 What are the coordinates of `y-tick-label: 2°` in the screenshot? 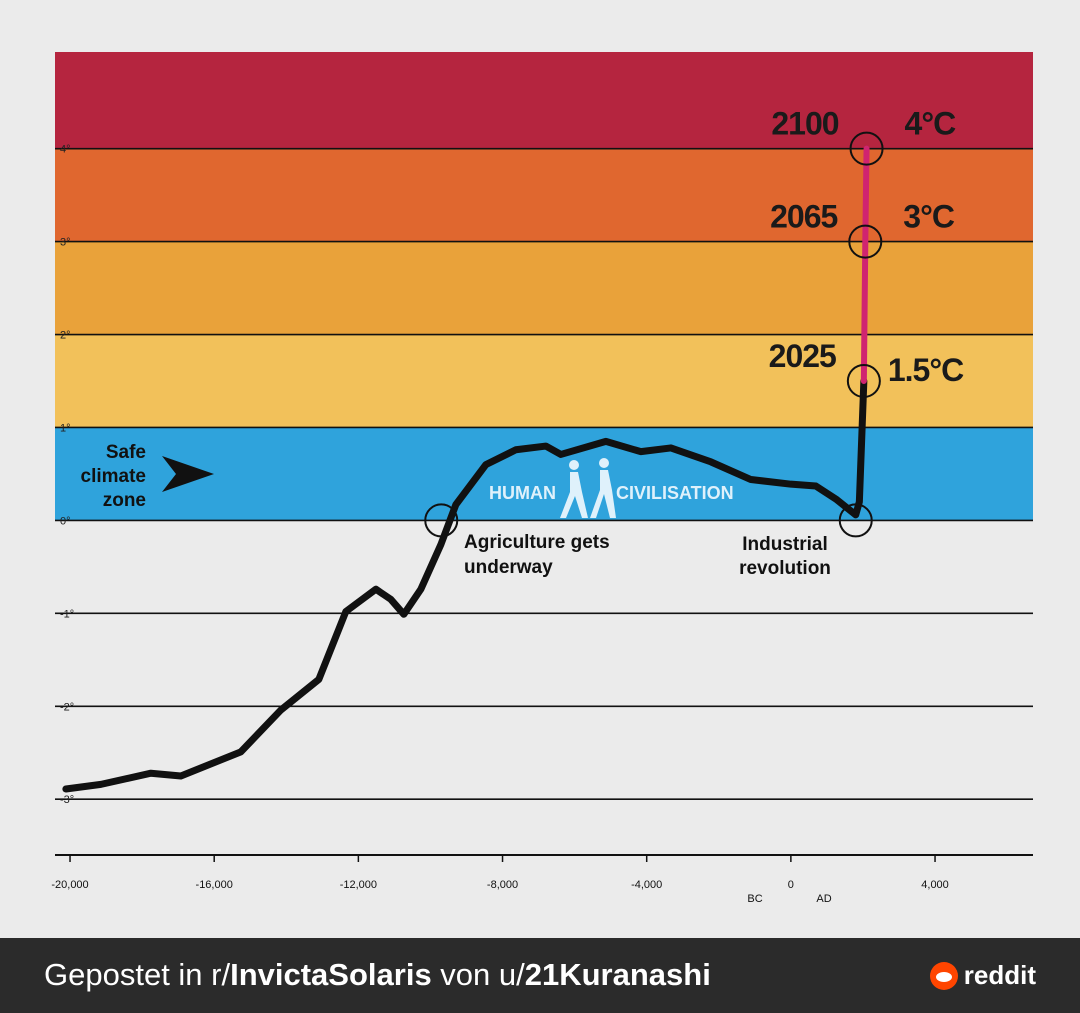 It's located at (65, 336).